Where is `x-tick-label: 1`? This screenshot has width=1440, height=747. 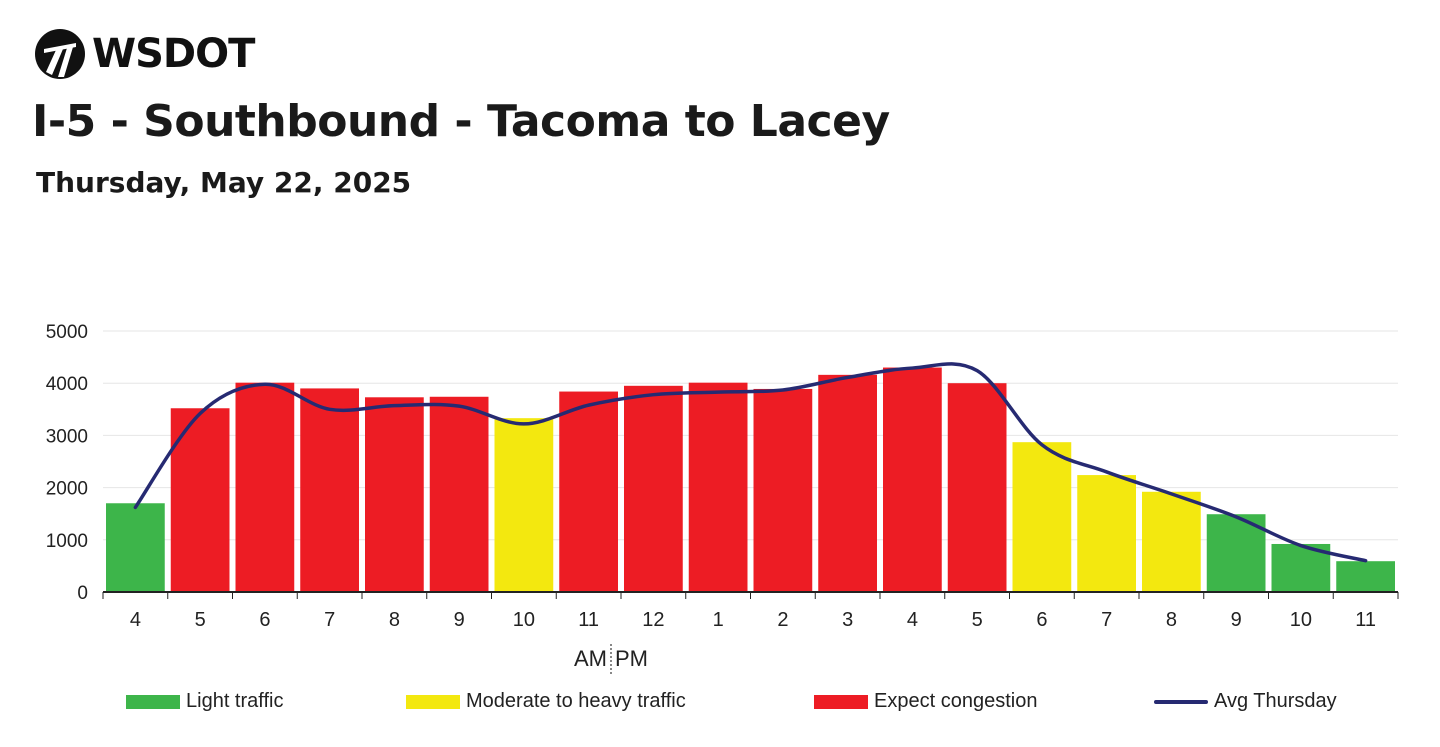
x-tick-label: 1 is located at coordinates (718, 620).